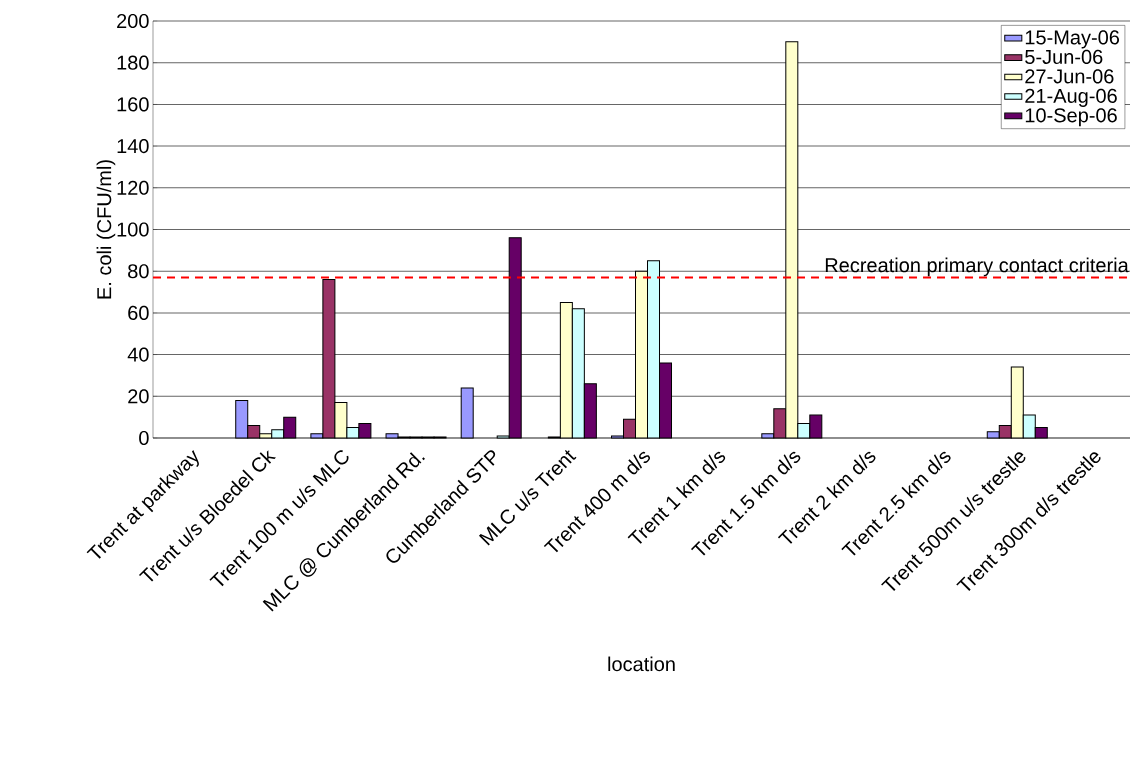 The width and height of the screenshot is (1132, 761). What do you see at coordinates (1064, 56) in the screenshot?
I see `legend-label: 5-Jun-06` at bounding box center [1064, 56].